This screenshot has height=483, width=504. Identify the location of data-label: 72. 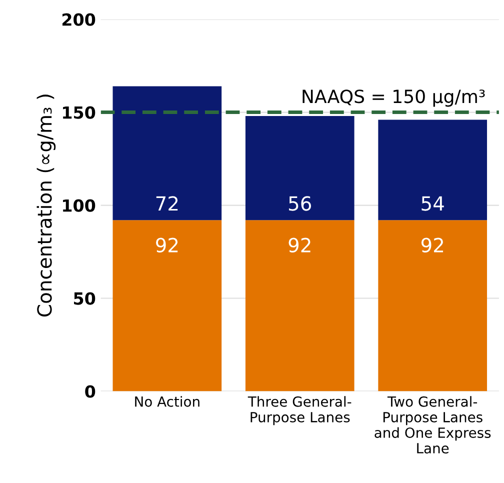
(167, 203).